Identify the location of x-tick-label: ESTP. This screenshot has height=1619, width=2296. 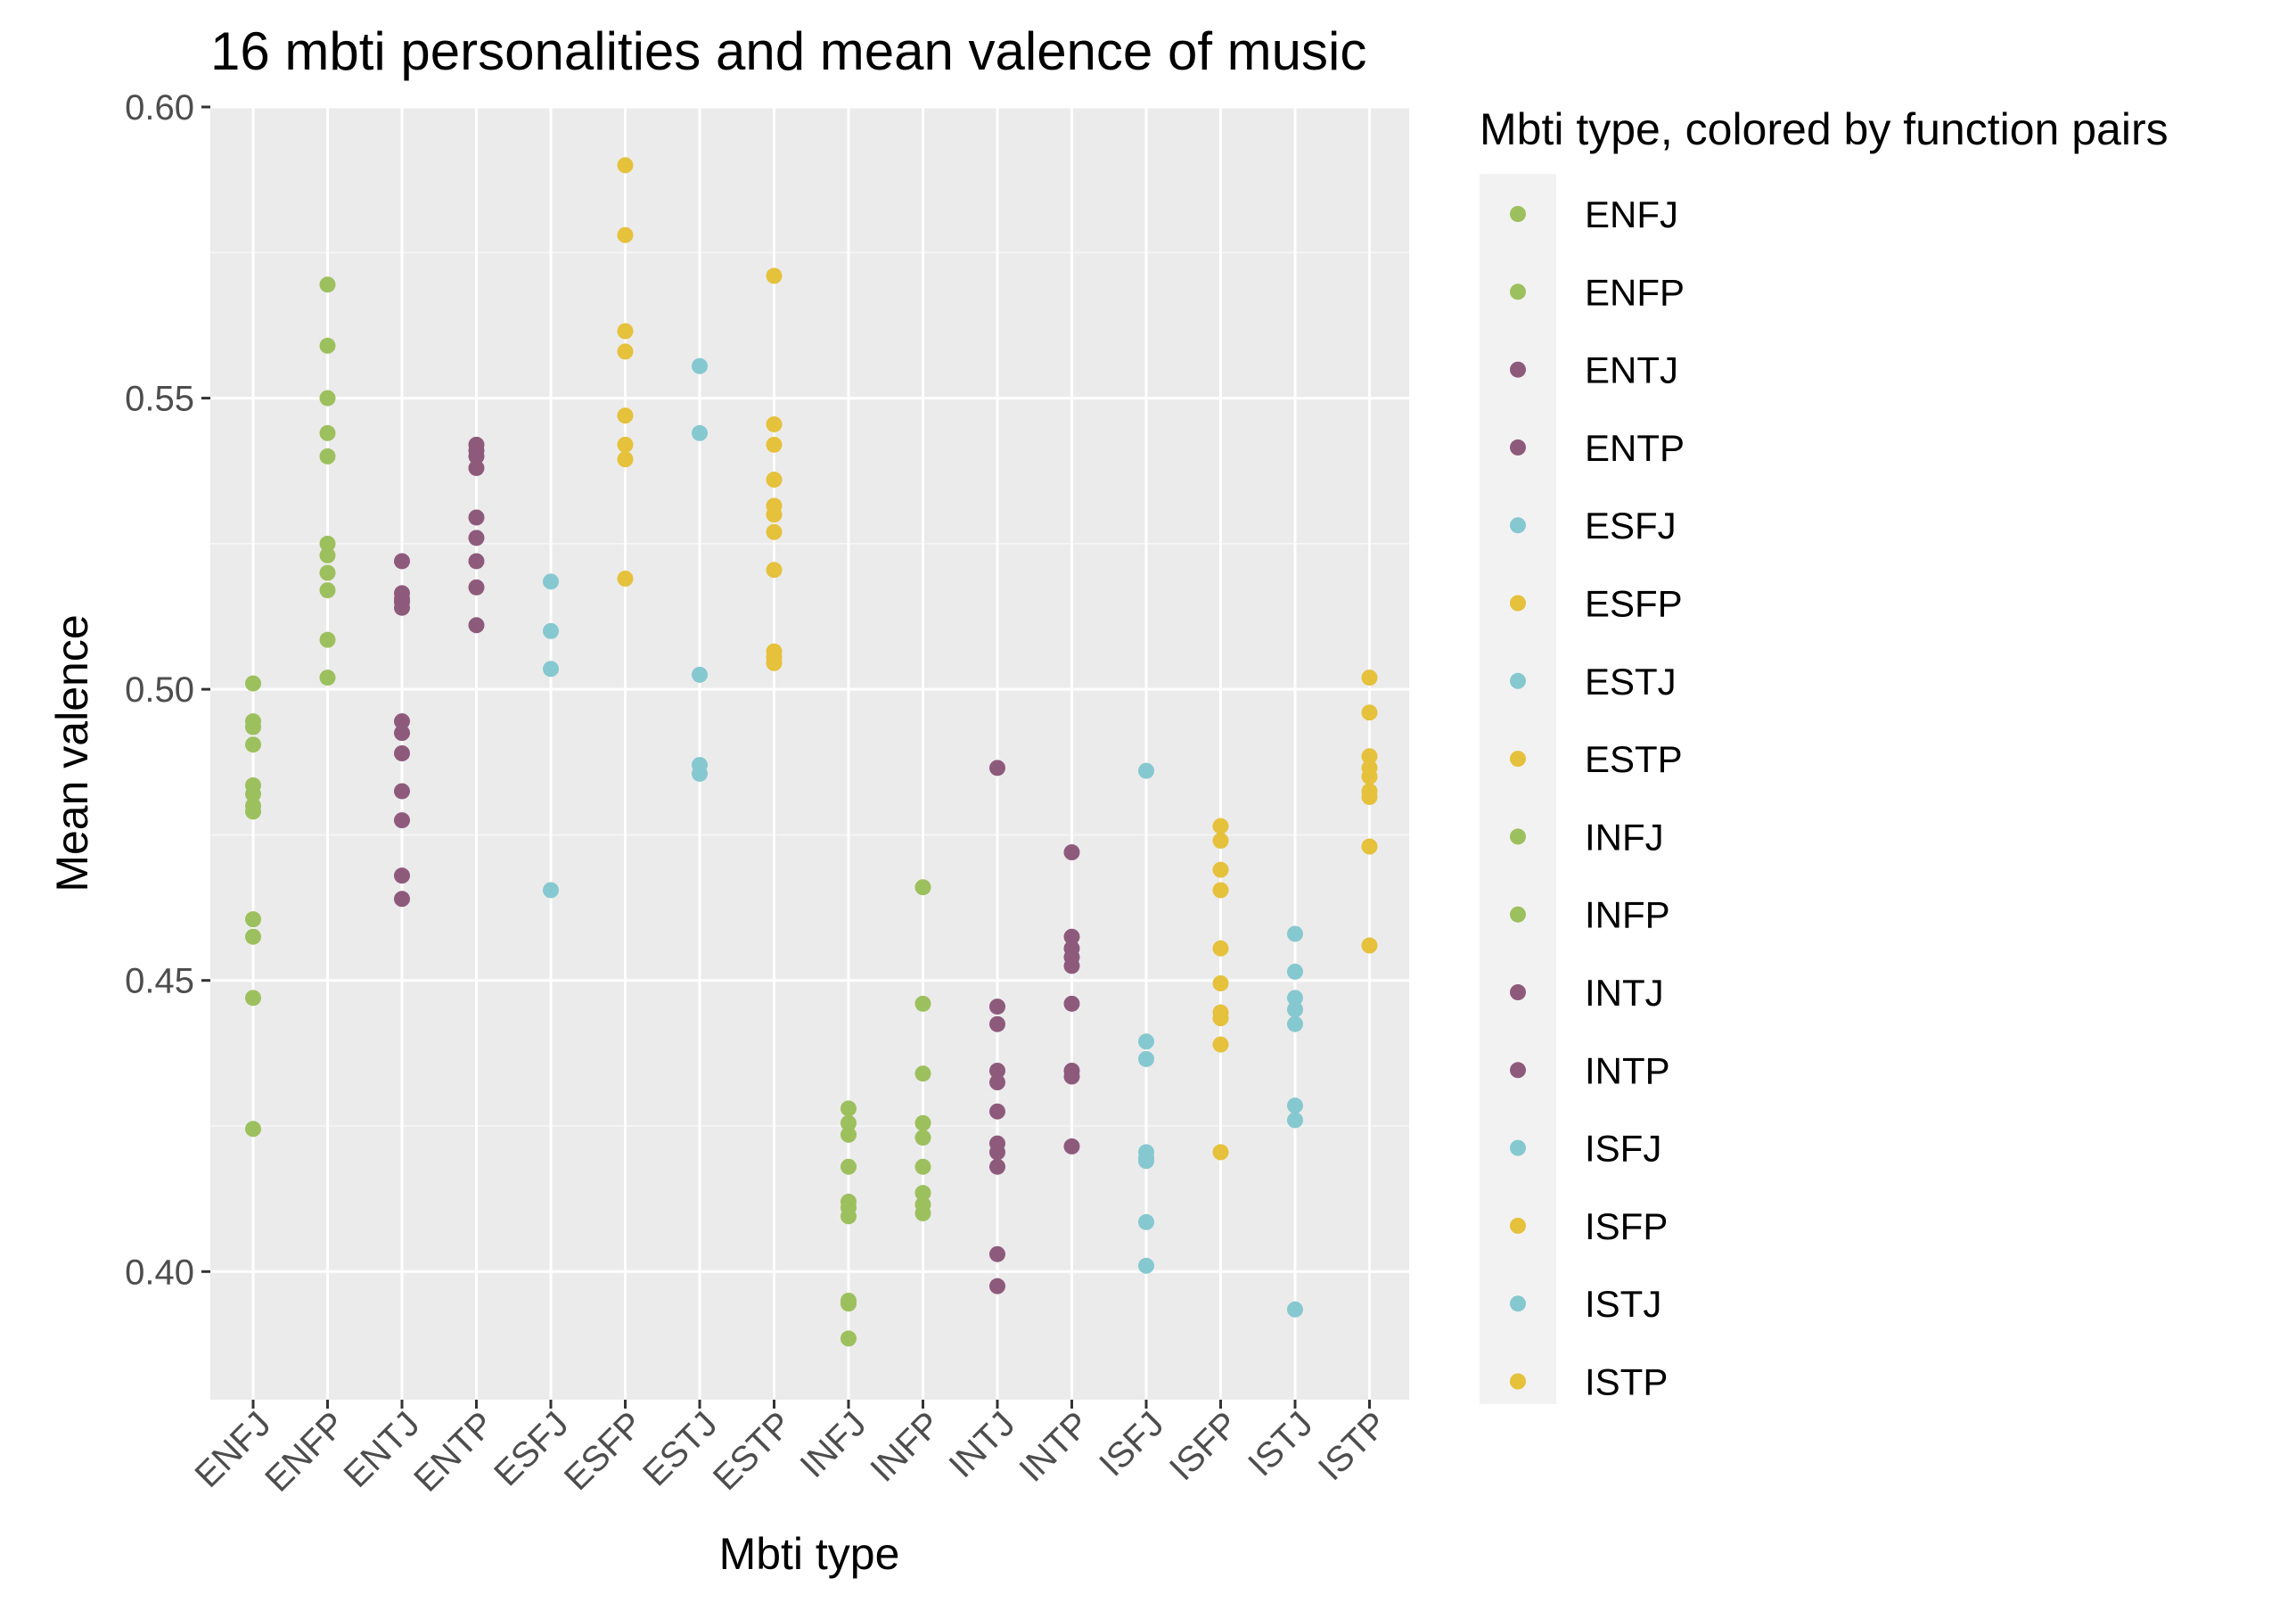
(753, 1451).